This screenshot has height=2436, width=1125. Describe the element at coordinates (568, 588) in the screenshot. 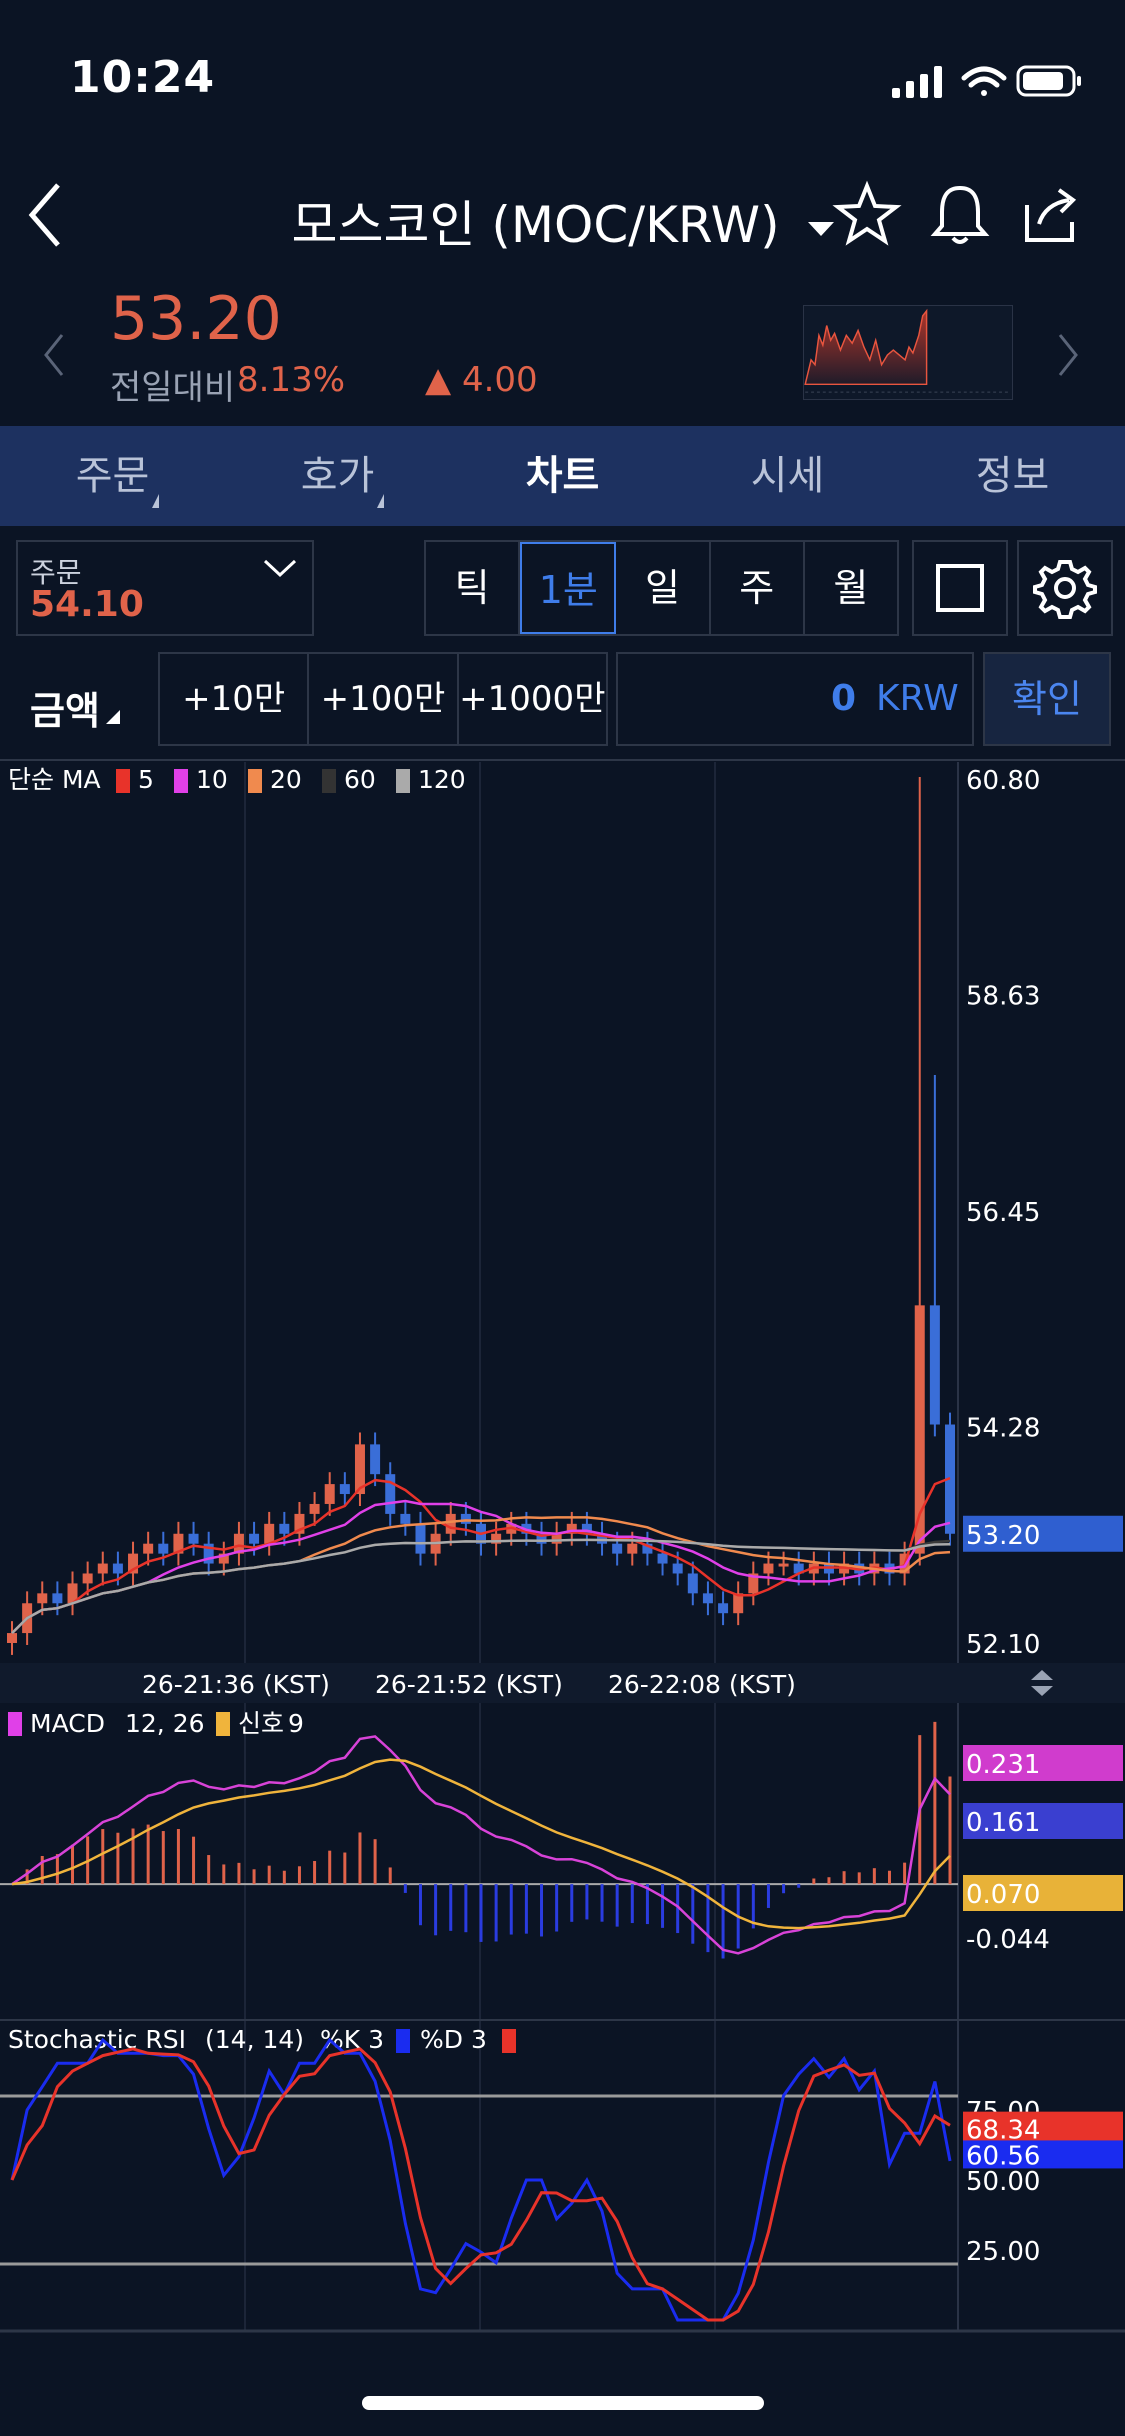

I see `period-1min: 1분` at that location.